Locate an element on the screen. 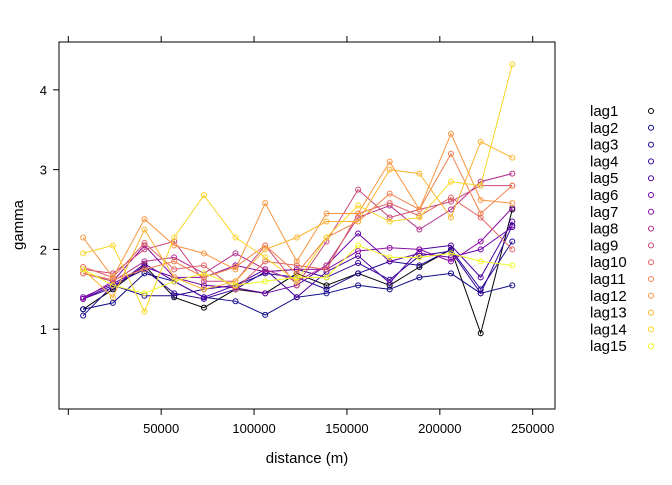  y-axis: 1 2 3 4 is located at coordinates (49, 210).